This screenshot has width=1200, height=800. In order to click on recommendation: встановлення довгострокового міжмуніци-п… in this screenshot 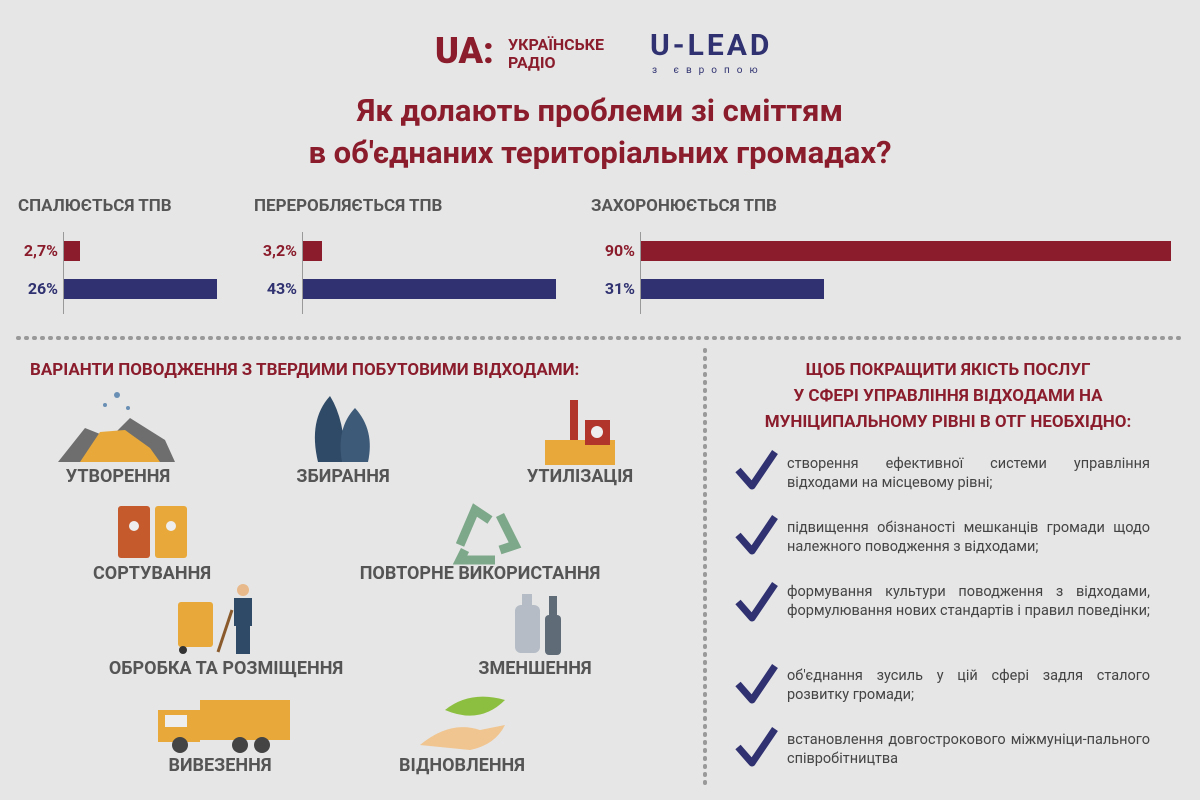, I will do `click(968, 749)`.